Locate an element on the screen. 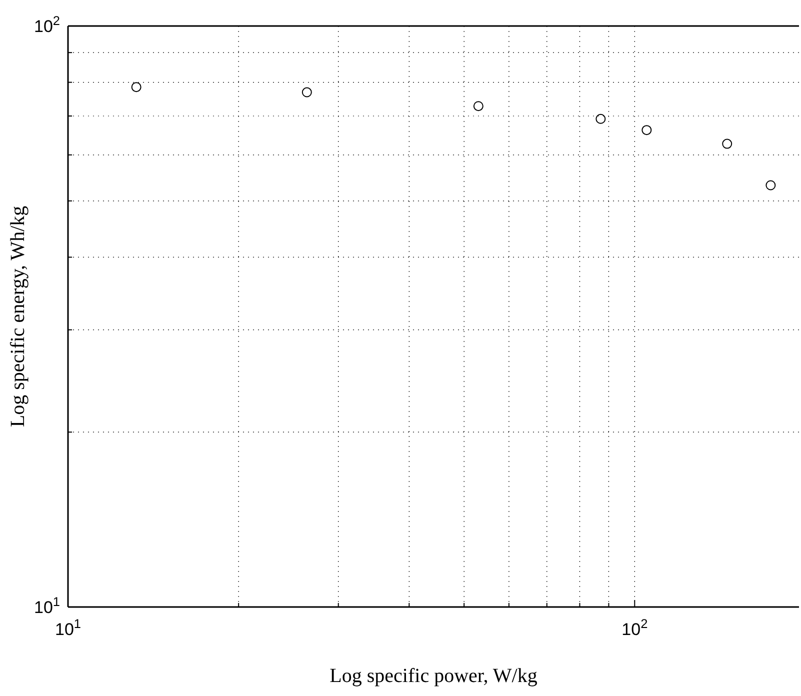  y-axis-title: Log specific energy, Wh/kg is located at coordinates (18, 317).